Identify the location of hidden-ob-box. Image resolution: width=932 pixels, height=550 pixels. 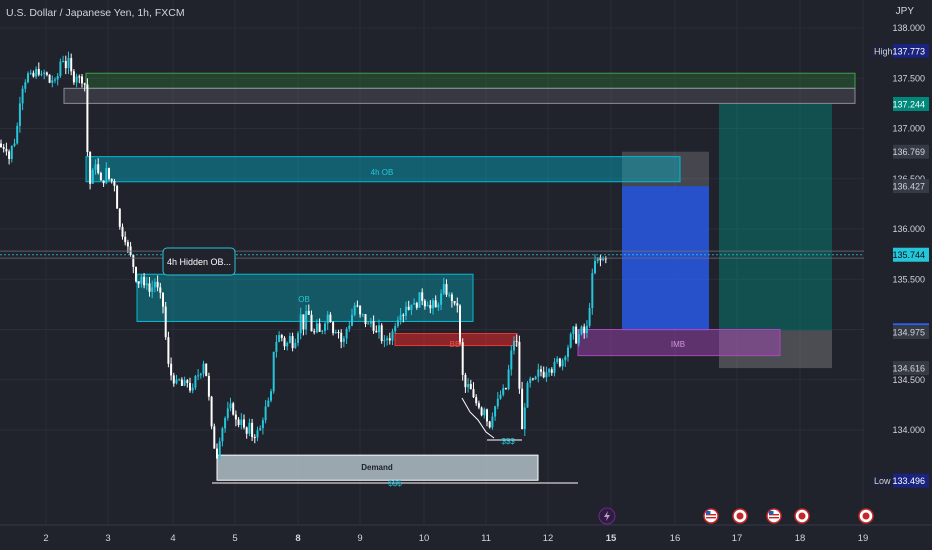
(199, 261).